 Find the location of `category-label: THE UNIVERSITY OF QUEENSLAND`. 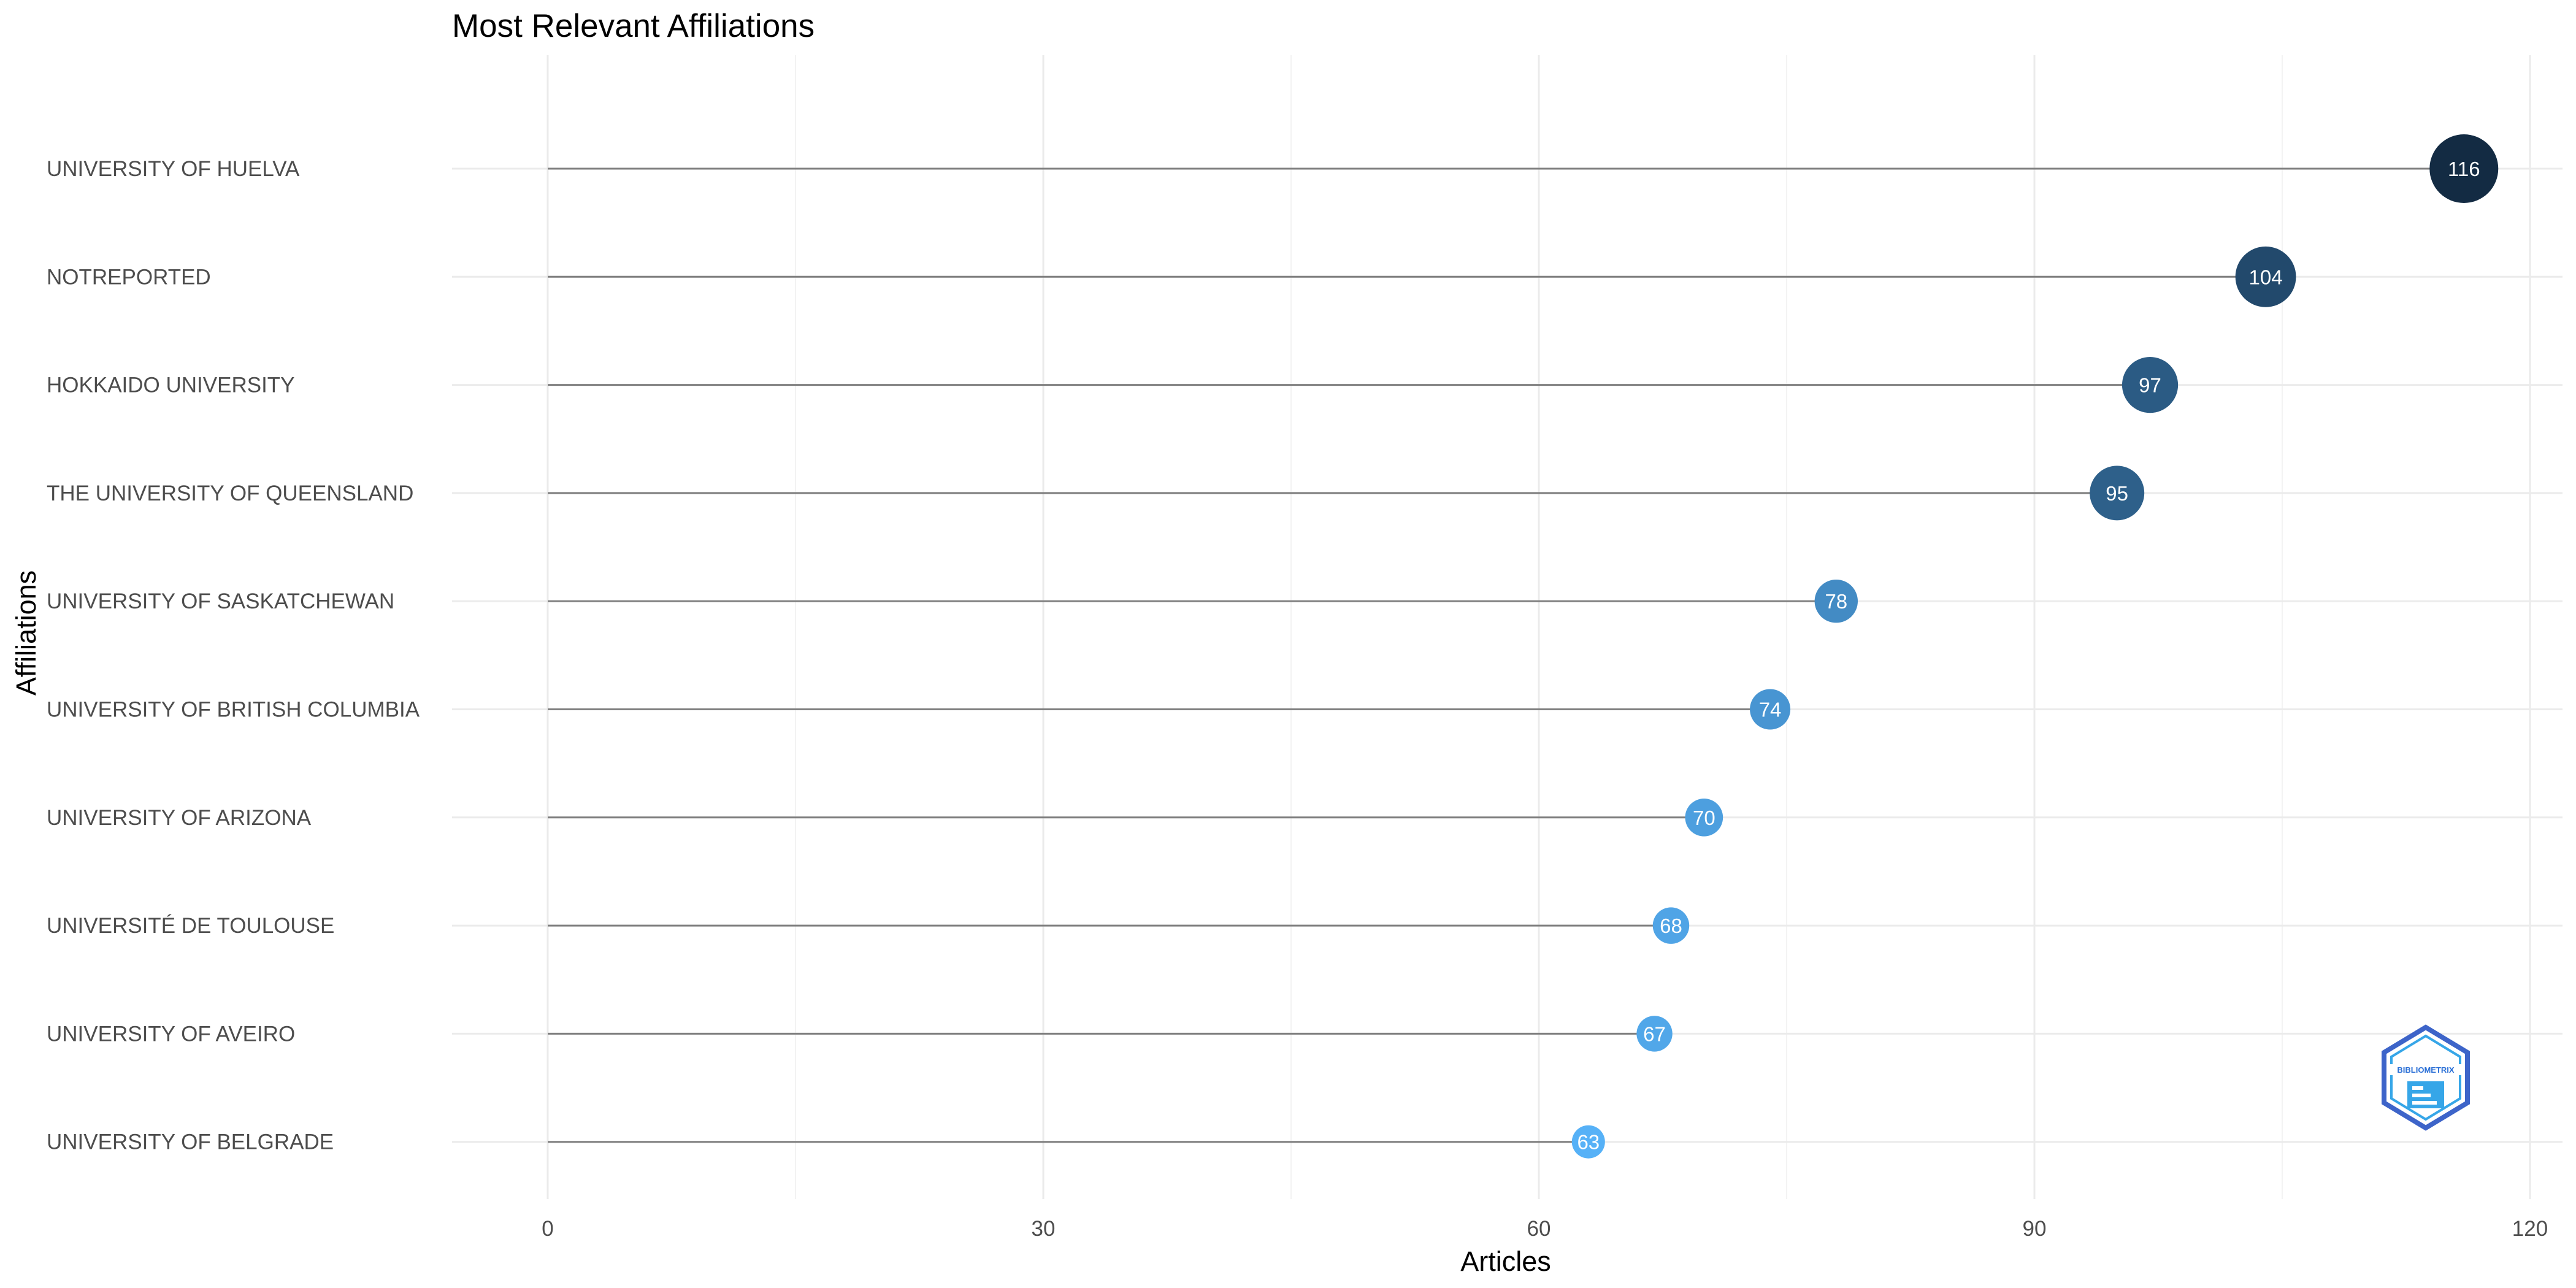

category-label: THE UNIVERSITY OF QUEENSLAND is located at coordinates (230, 493).